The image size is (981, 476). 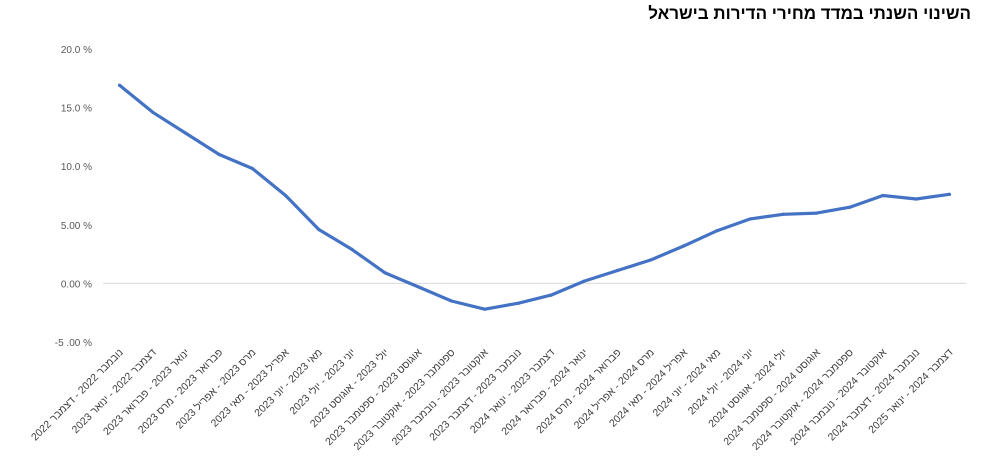 I want to click on y-tick-label: 15.0 %, so click(x=76, y=109).